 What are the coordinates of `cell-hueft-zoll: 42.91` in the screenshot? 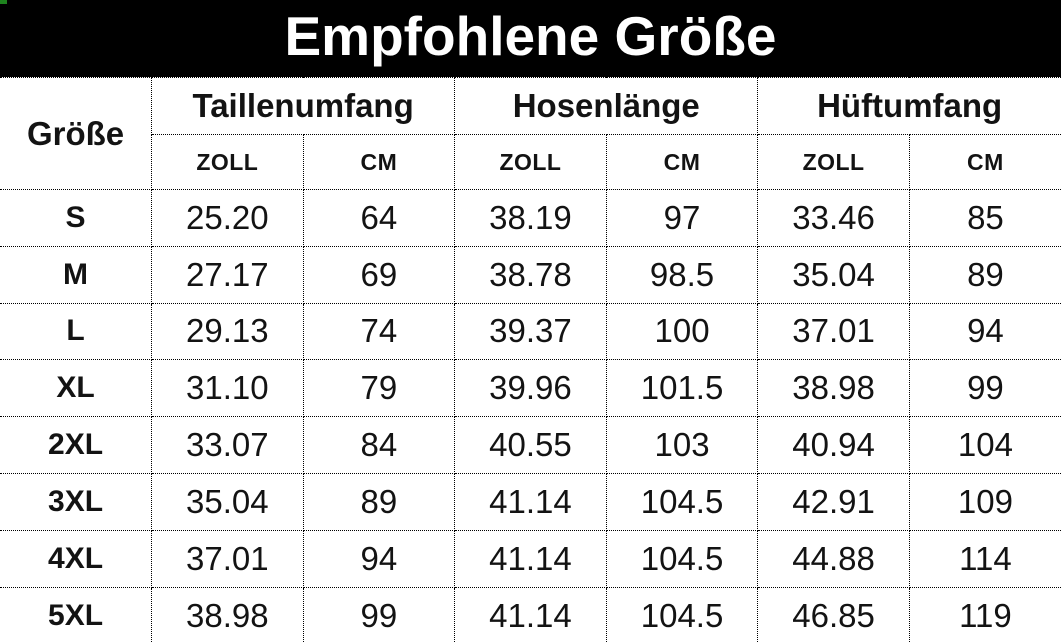 It's located at (833, 501).